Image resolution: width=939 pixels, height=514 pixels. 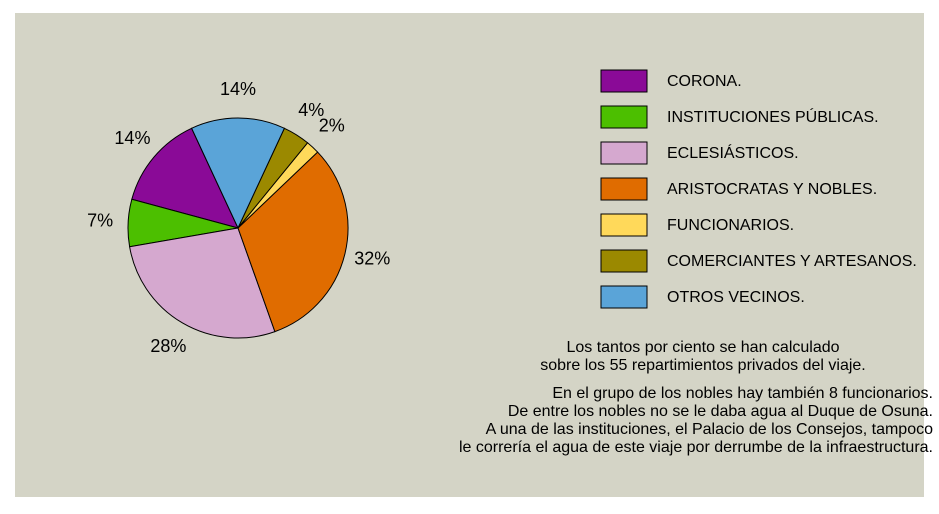 I want to click on slice-label: 2%, so click(x=332, y=125).